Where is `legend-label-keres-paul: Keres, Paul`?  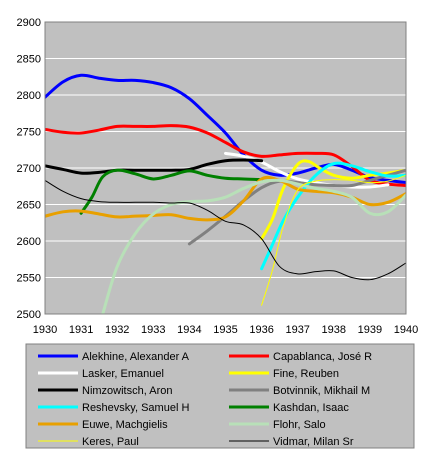
legend-label-keres-paul: Keres, Paul is located at coordinates (110, 442).